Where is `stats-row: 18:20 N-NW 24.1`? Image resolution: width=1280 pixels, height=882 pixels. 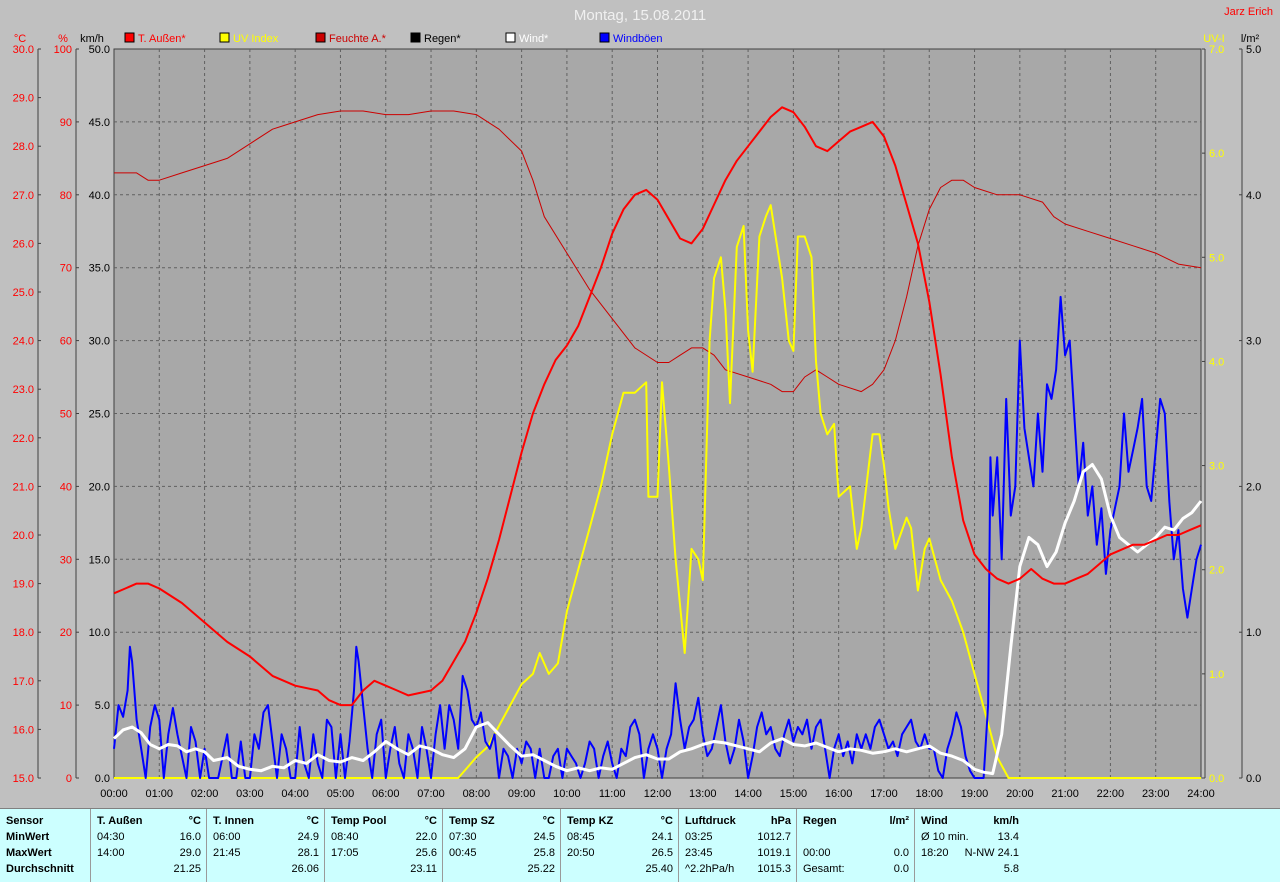 stats-row: 18:20 N-NW 24.1 is located at coordinates (970, 855).